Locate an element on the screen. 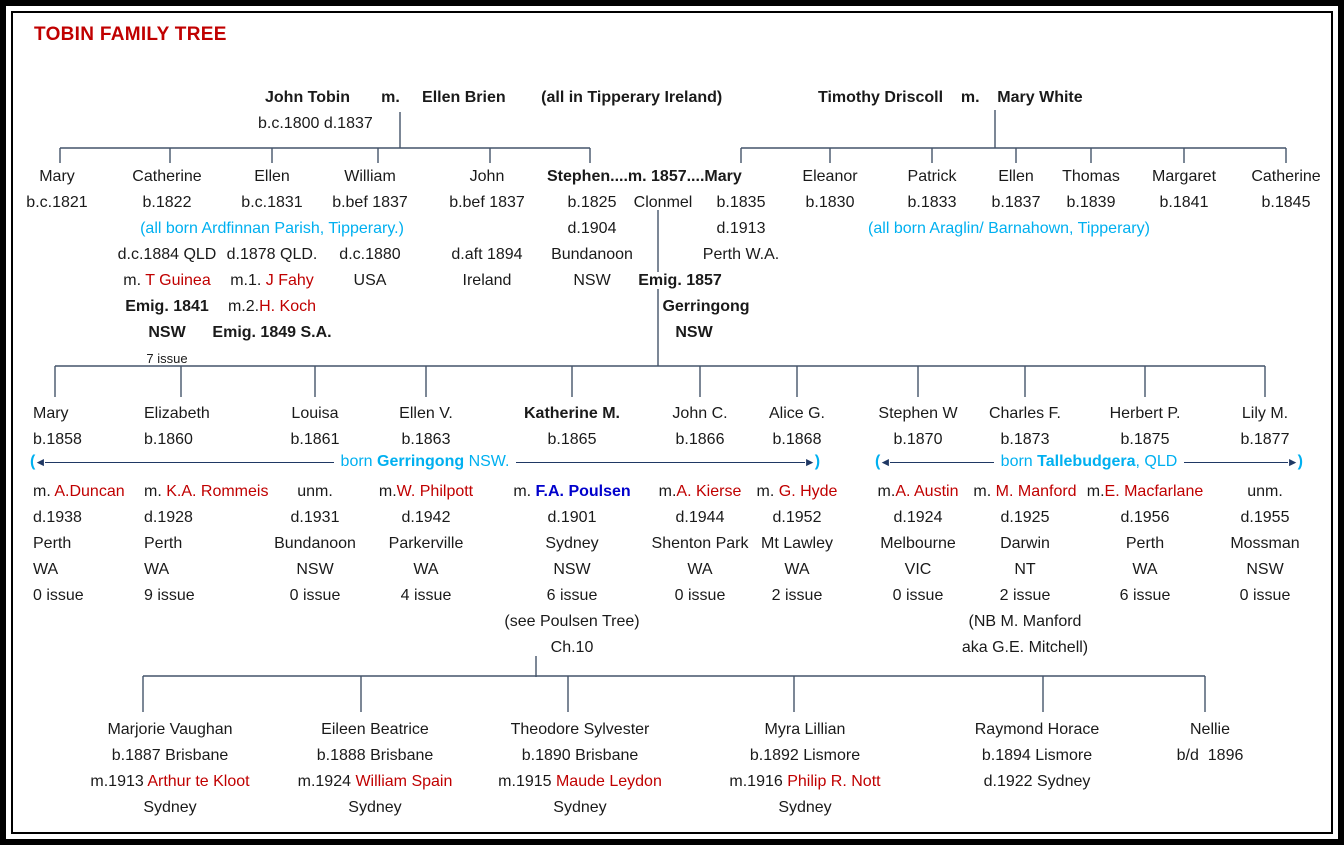 This screenshot has height=845, width=1344. timothy-driscoll-mary-white: Timothy Driscoll m. Mary White is located at coordinates (950, 98).